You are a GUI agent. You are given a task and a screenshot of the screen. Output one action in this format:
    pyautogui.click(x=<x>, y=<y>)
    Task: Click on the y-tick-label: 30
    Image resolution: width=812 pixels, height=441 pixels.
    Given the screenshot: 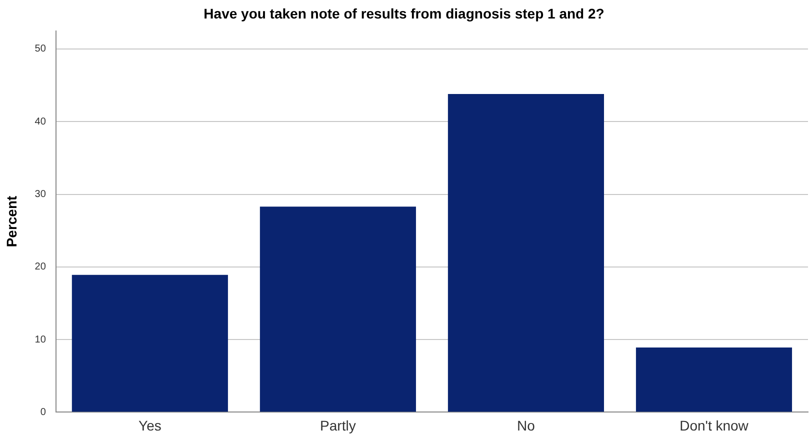 What is the action you would take?
    pyautogui.click(x=40, y=194)
    